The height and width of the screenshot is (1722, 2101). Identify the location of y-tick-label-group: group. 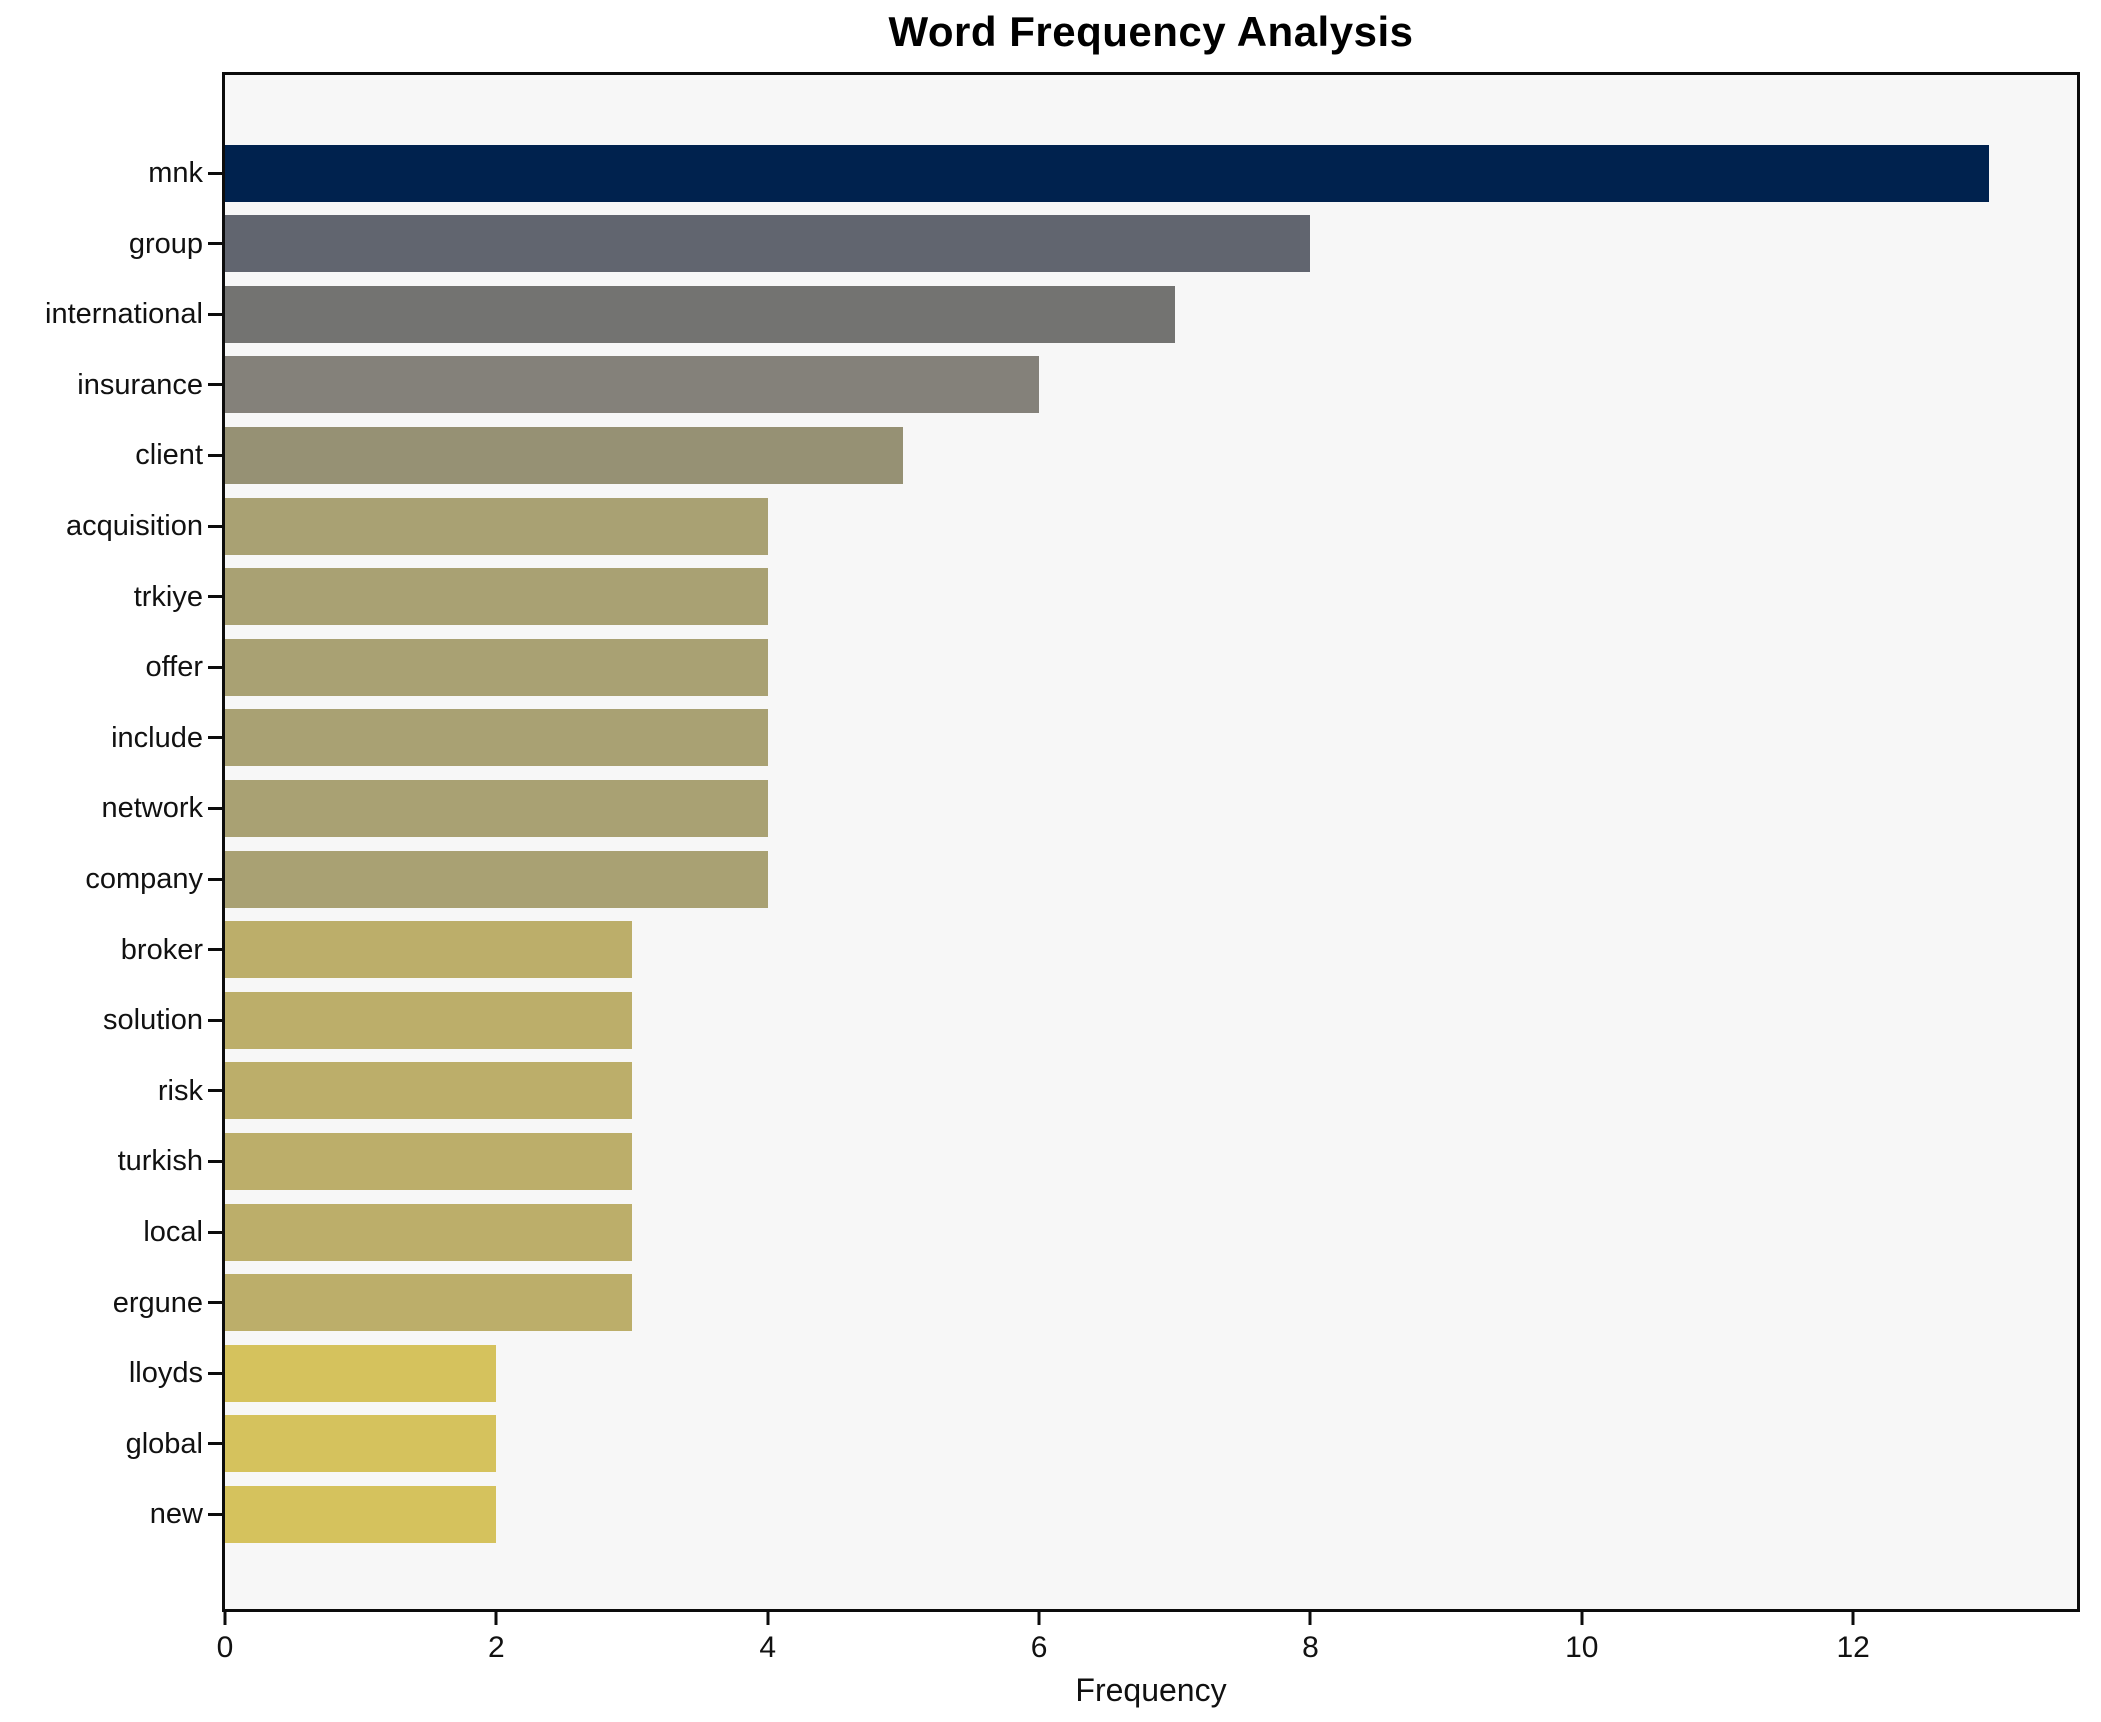
(165, 243).